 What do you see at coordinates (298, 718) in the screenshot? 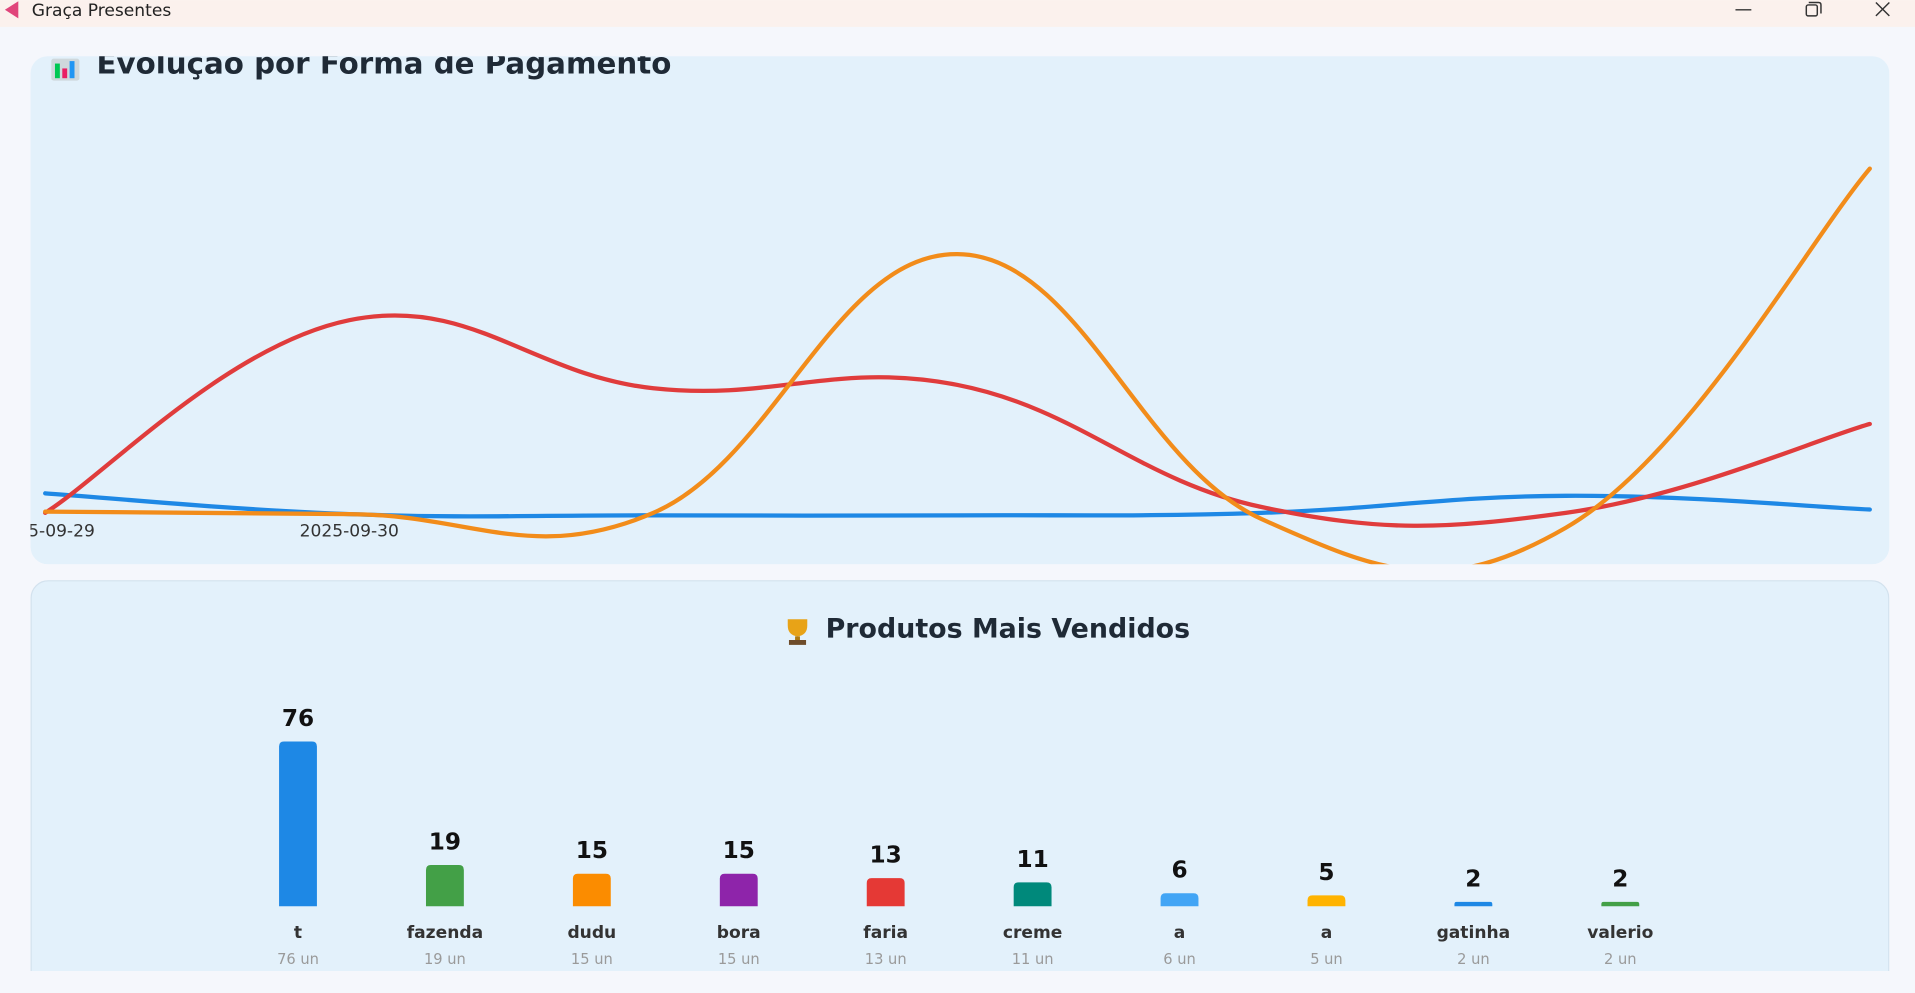
I see `value-label: 76` at bounding box center [298, 718].